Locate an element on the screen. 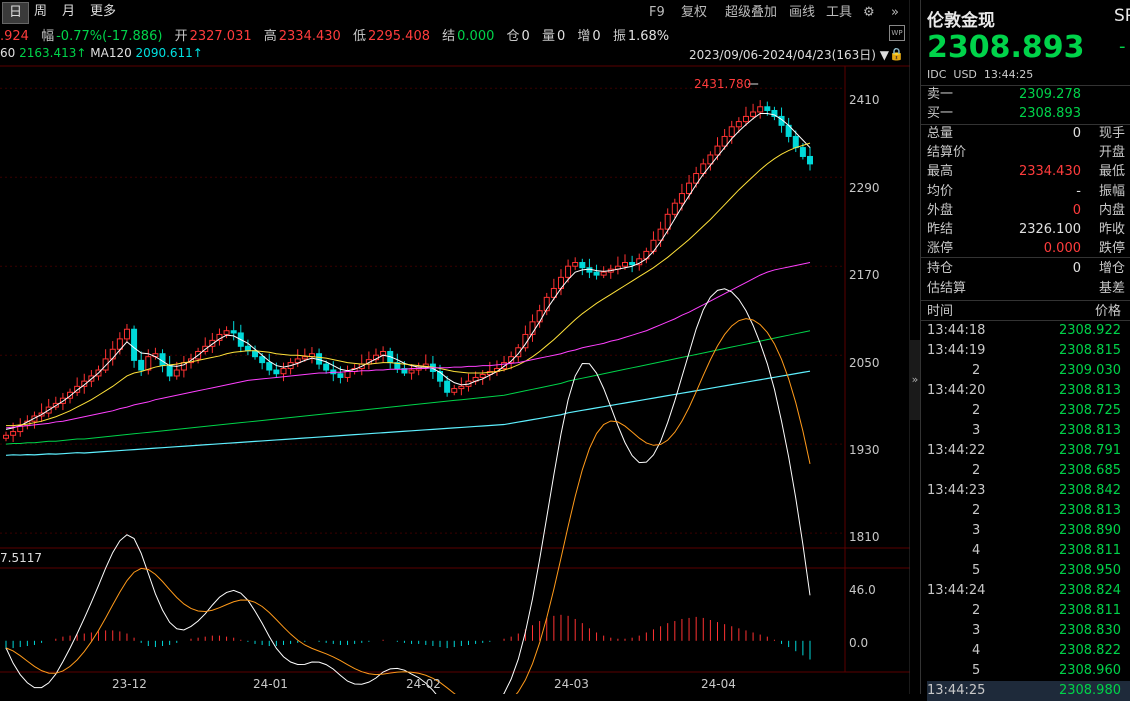 The width and height of the screenshot is (1130, 701). date-range-selector: 2023/09/06-2024/04/23(163日) ▼ is located at coordinates (789, 55).